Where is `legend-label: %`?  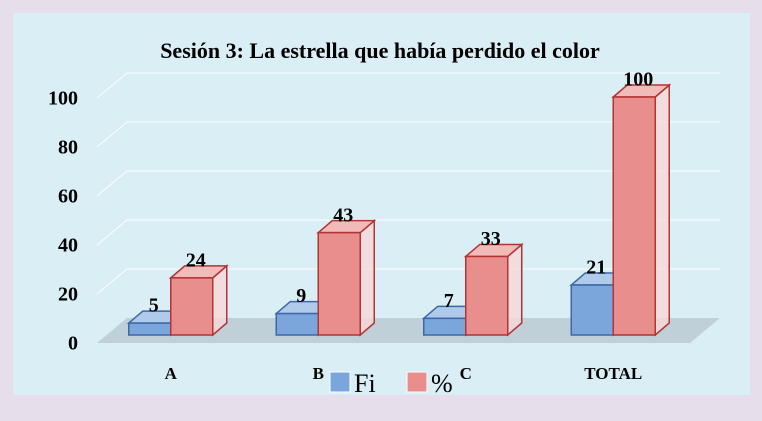
legend-label: % is located at coordinates (442, 383).